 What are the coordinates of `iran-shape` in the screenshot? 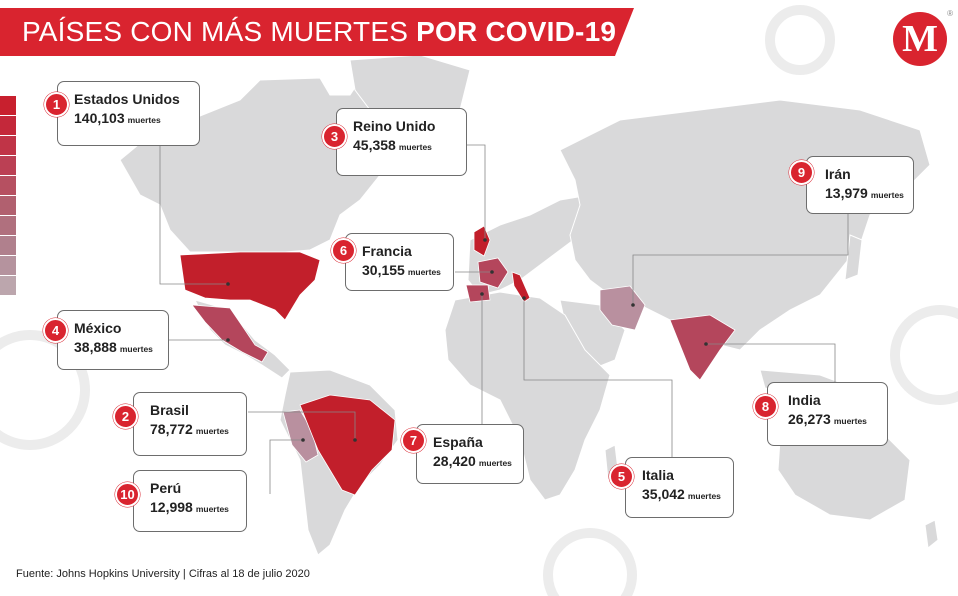 It's located at (622, 308).